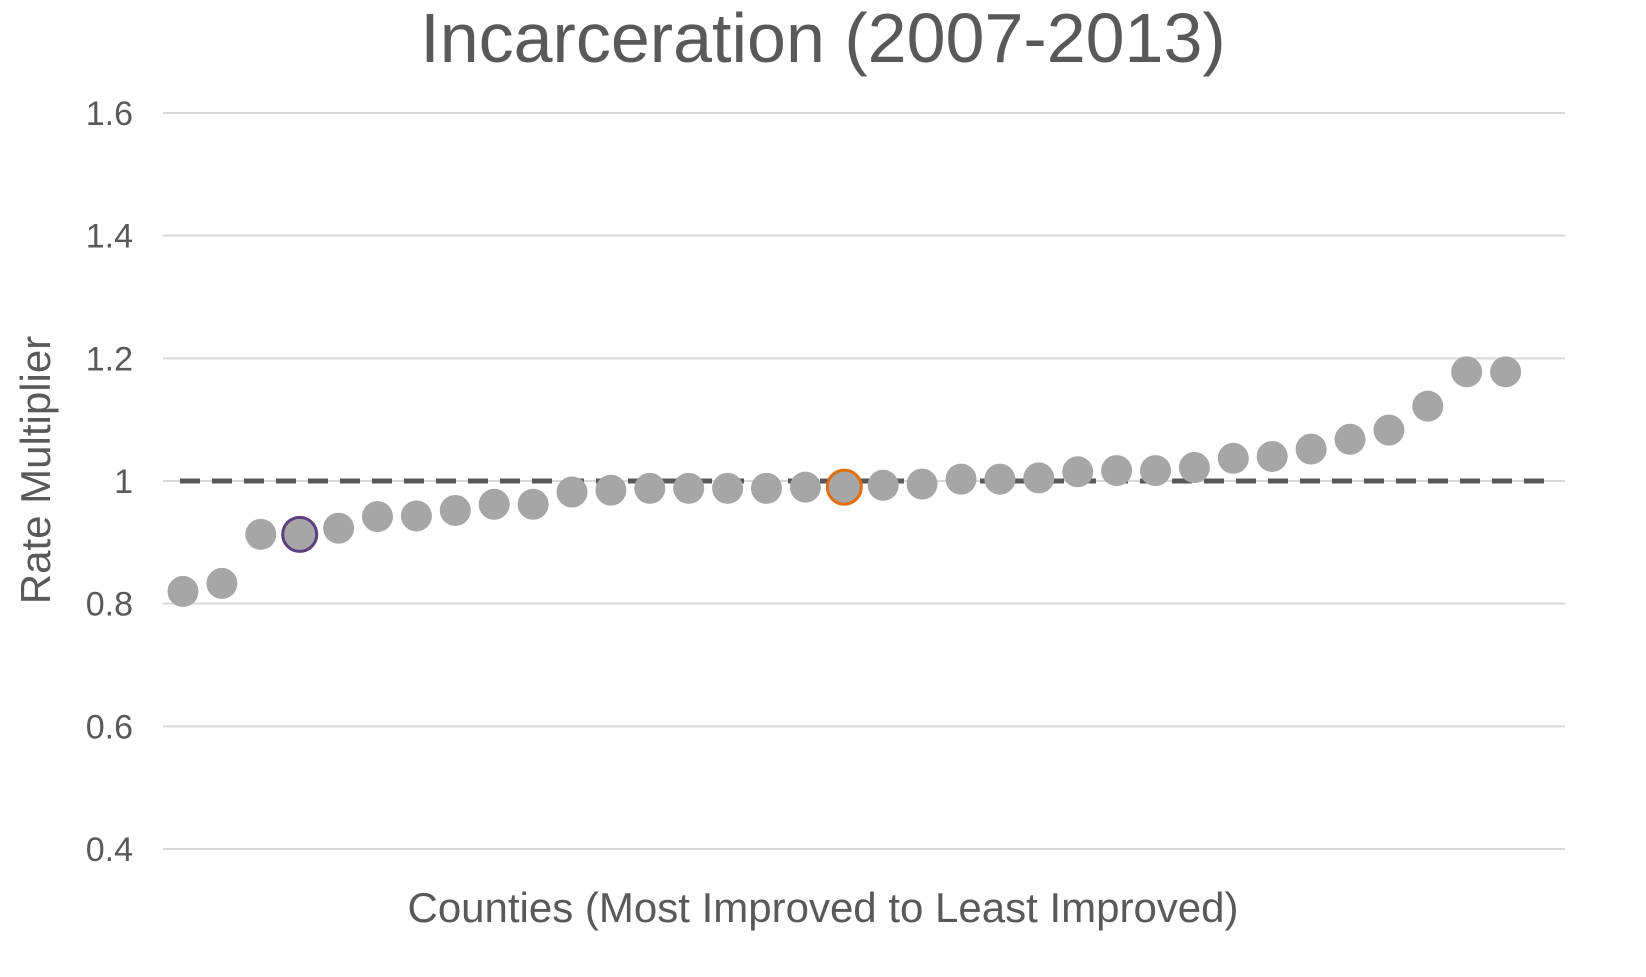 The width and height of the screenshot is (1646, 977). What do you see at coordinates (109, 850) in the screenshot?
I see `y-tick-label: 0.4` at bounding box center [109, 850].